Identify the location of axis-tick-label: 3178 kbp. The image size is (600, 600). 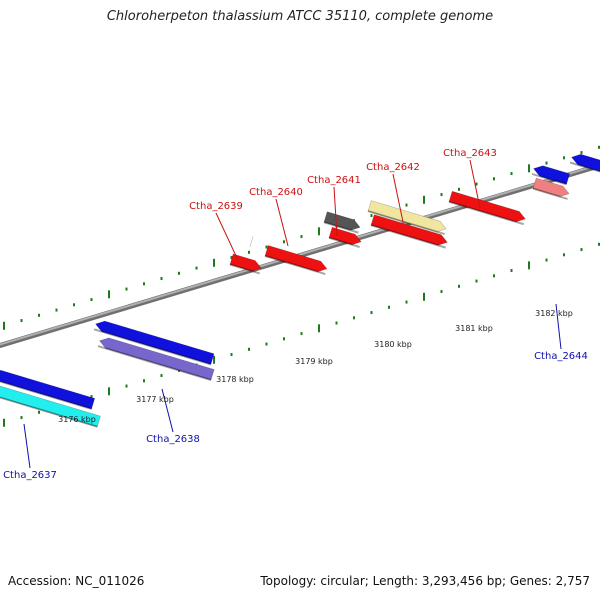
(235, 379).